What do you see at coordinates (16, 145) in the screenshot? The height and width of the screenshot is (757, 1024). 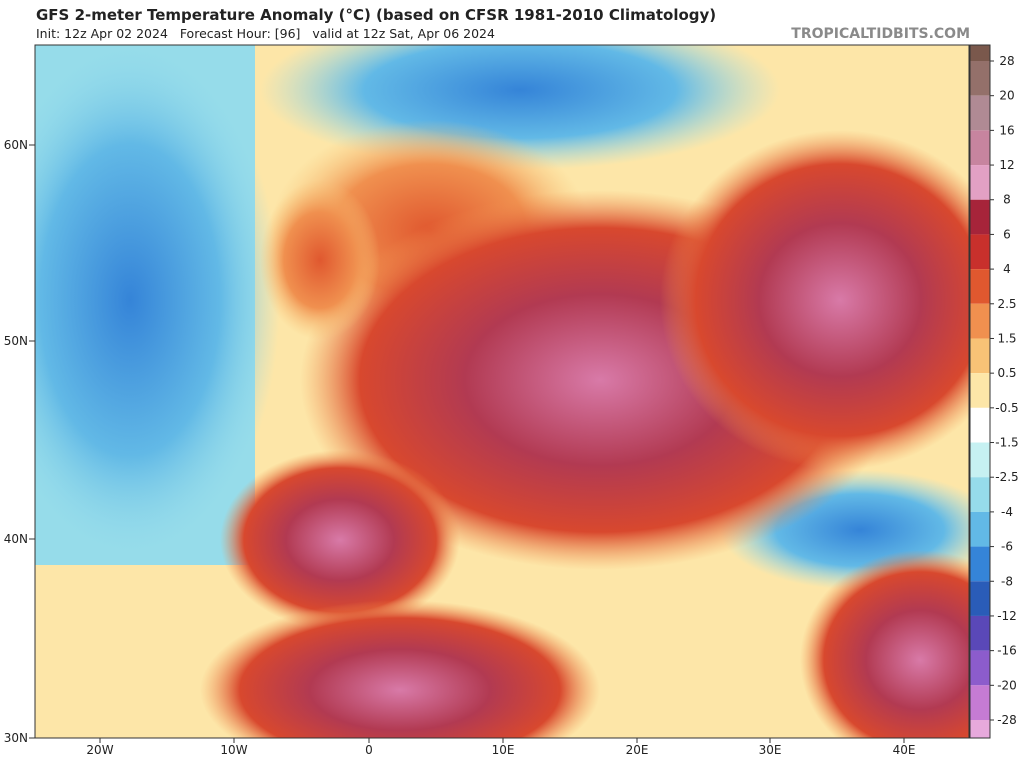 I see `lat-label: 60N` at bounding box center [16, 145].